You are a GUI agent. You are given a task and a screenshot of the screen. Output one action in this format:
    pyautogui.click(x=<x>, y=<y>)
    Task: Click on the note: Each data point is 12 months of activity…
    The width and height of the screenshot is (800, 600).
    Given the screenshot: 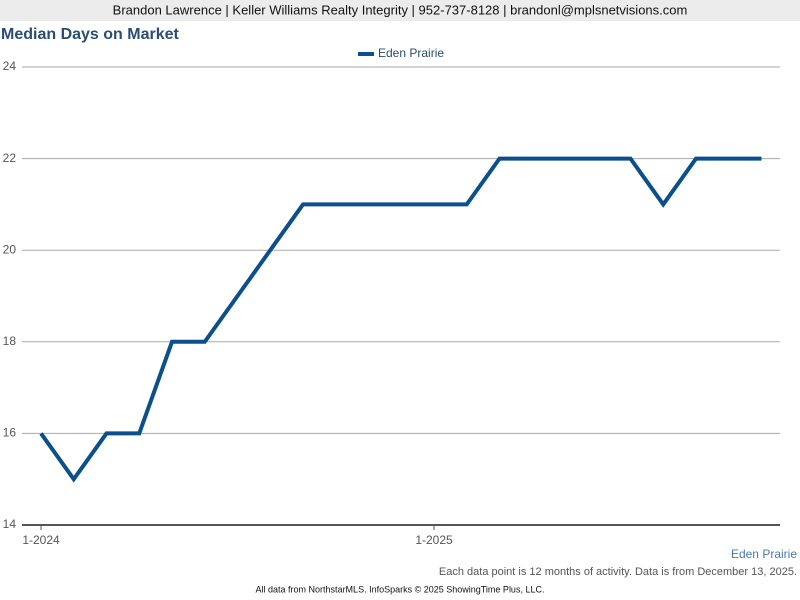 What is the action you would take?
    pyautogui.click(x=618, y=572)
    